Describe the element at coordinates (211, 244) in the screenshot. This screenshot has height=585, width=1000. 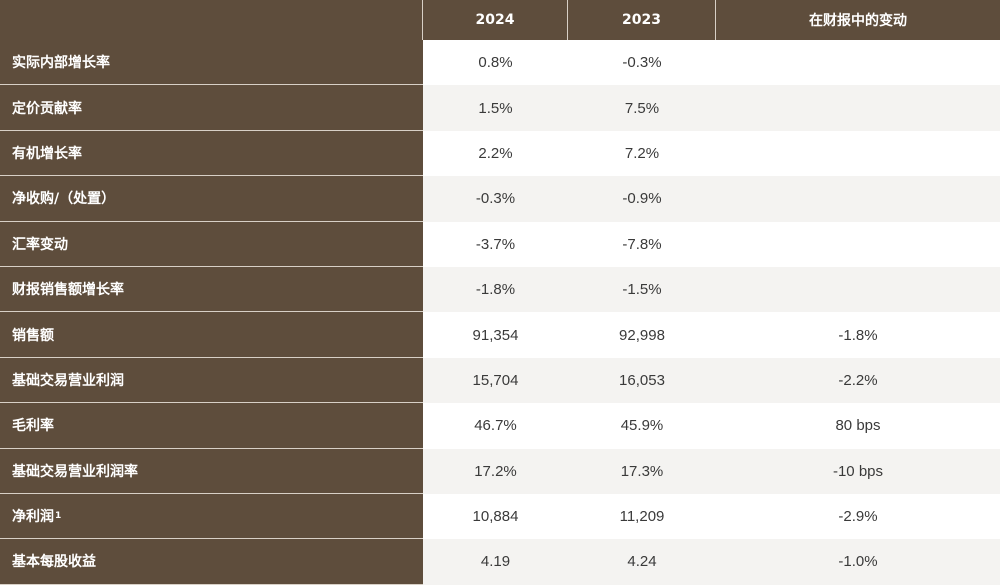
I see `row-label: 汇率变动` at that location.